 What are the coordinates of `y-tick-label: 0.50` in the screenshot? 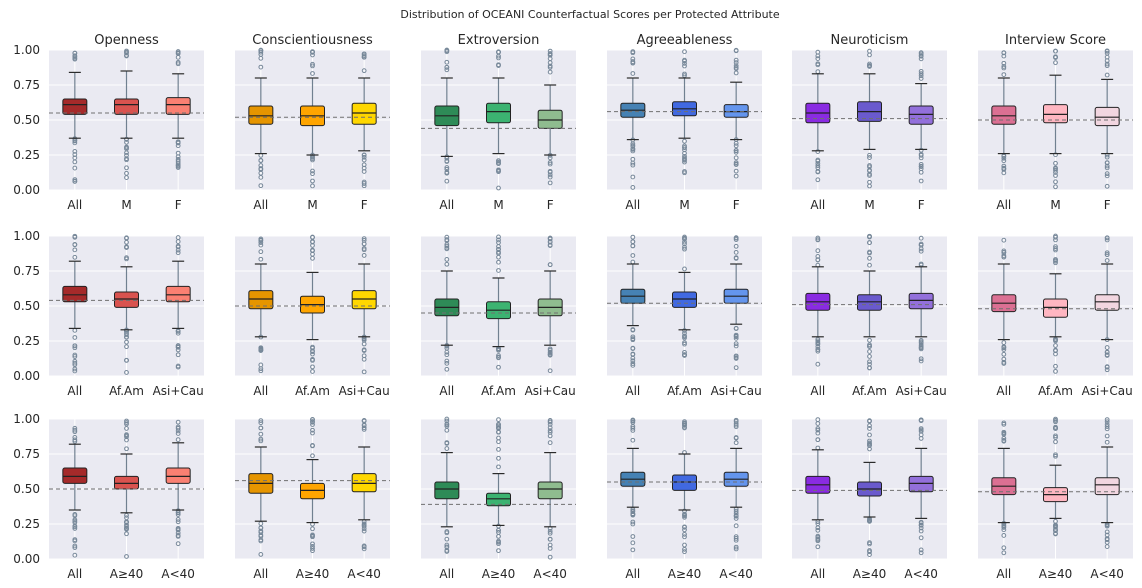 It's located at (26, 489).